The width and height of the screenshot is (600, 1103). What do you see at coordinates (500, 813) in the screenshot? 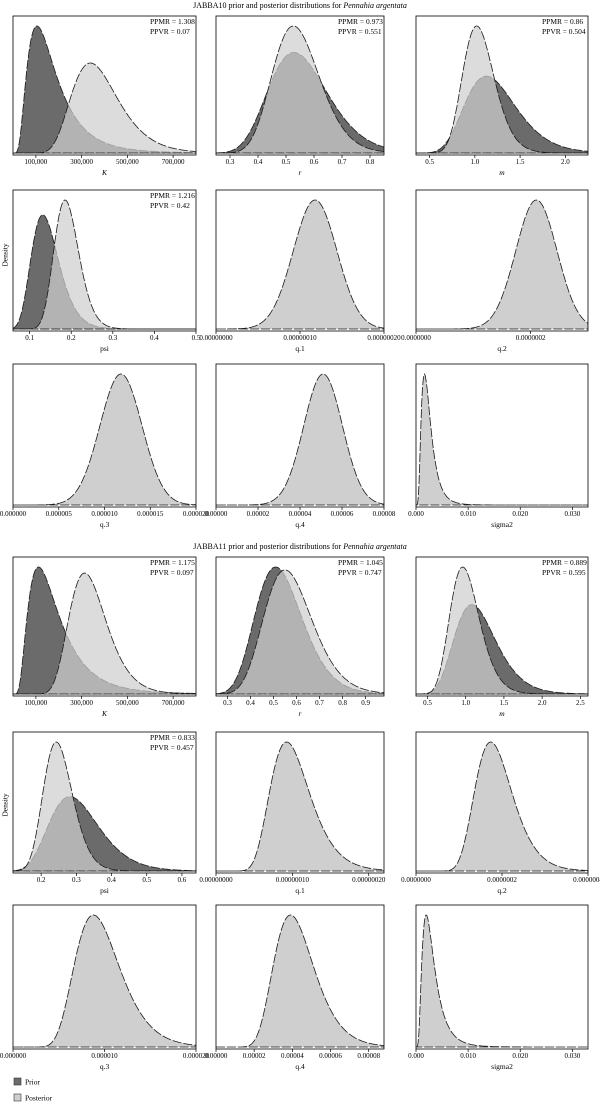
I see `panel-q2: 0.0000000 0.0000002 0.0000004 q.2` at bounding box center [500, 813].